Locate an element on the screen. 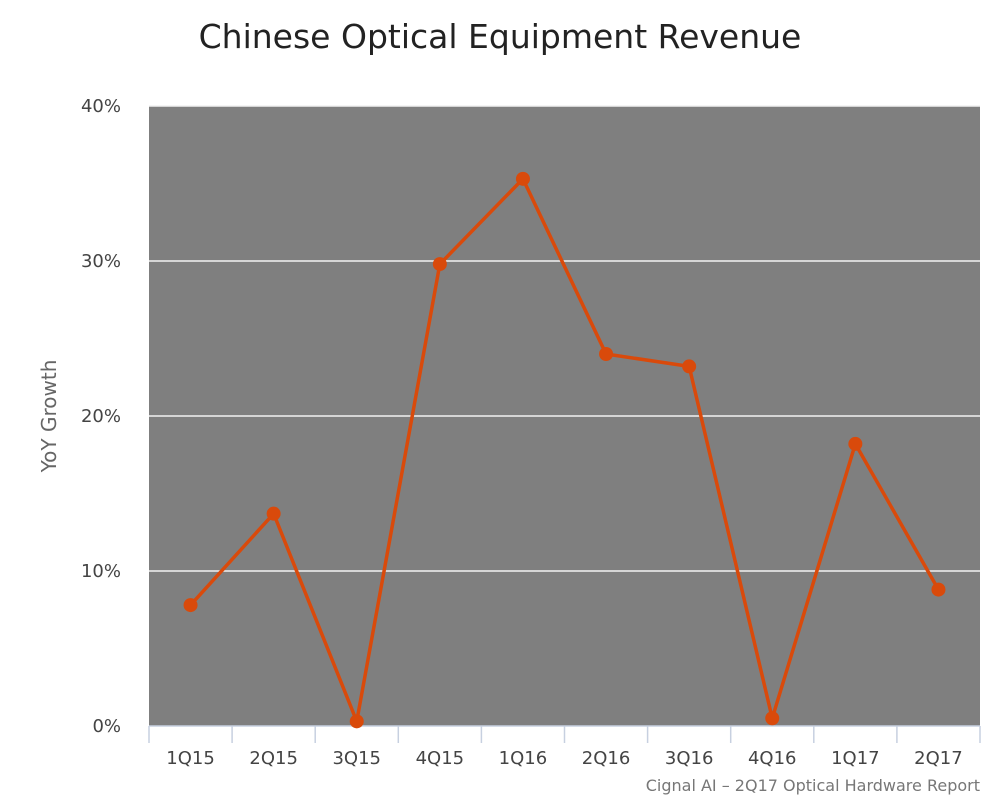  x-tick-label: 3Q15 is located at coordinates (356, 758).